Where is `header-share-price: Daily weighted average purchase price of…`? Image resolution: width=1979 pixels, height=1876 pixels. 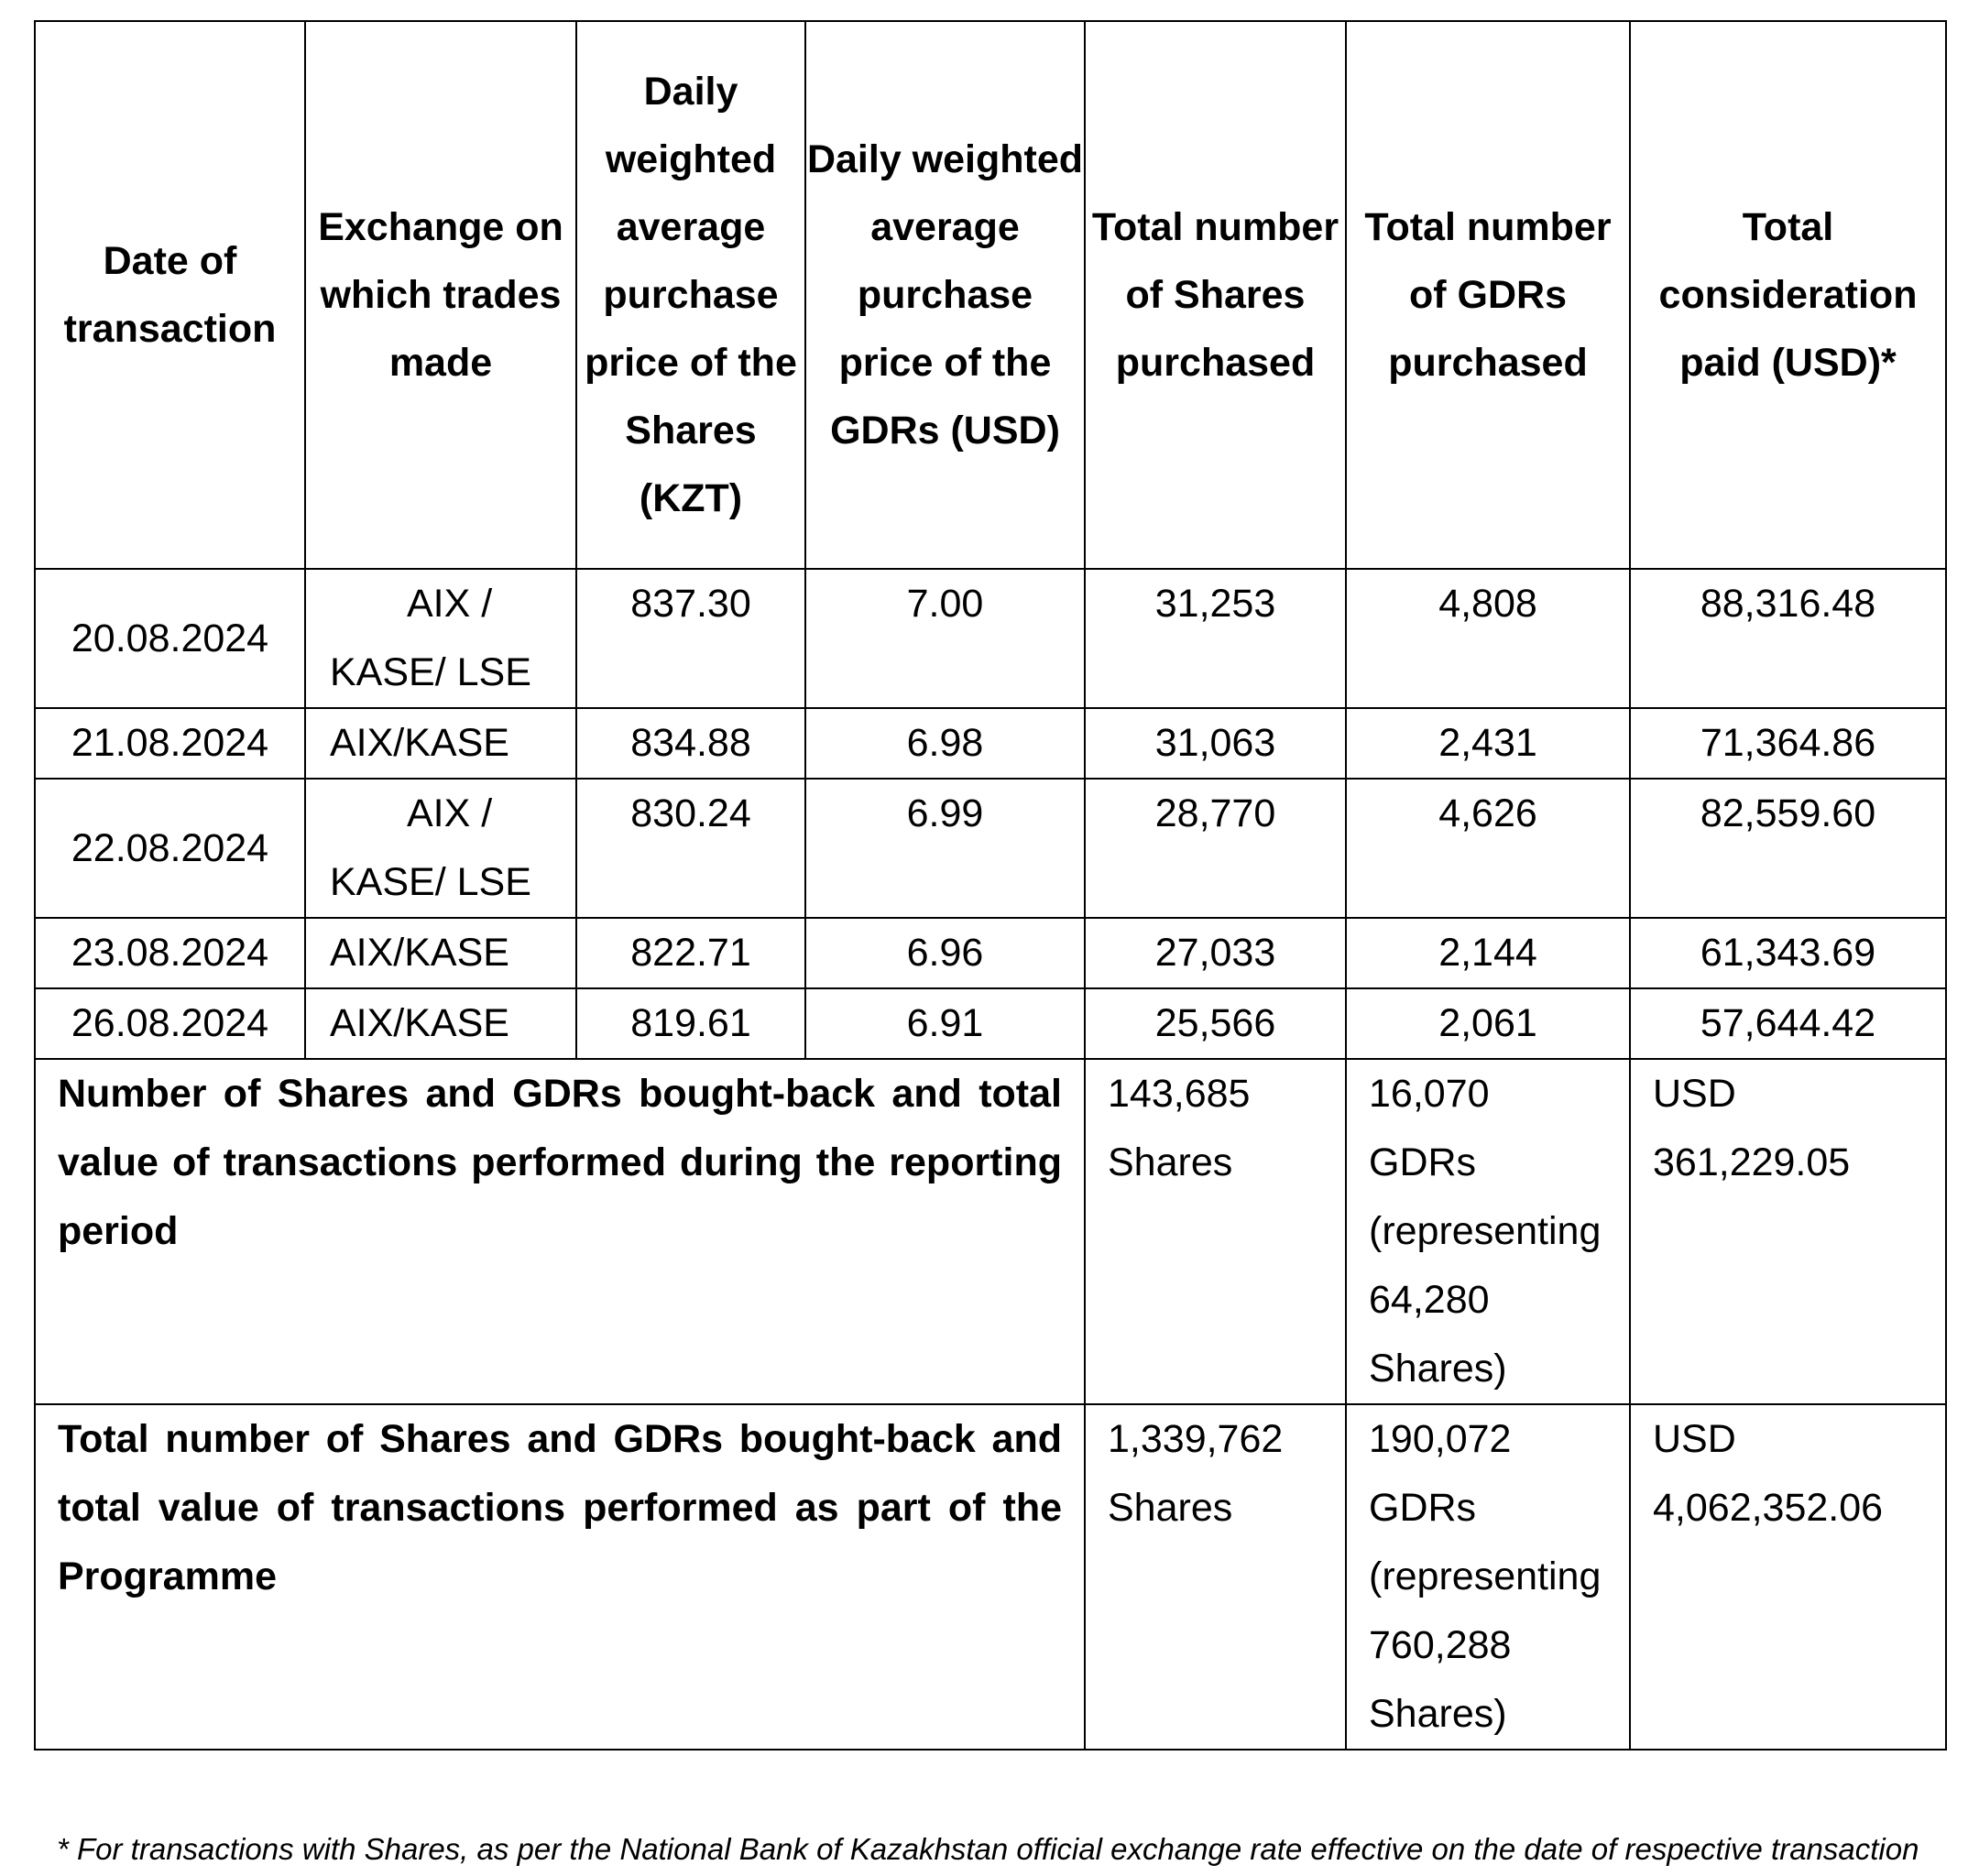 header-share-price: Daily weighted average purchase price of… is located at coordinates (690, 295).